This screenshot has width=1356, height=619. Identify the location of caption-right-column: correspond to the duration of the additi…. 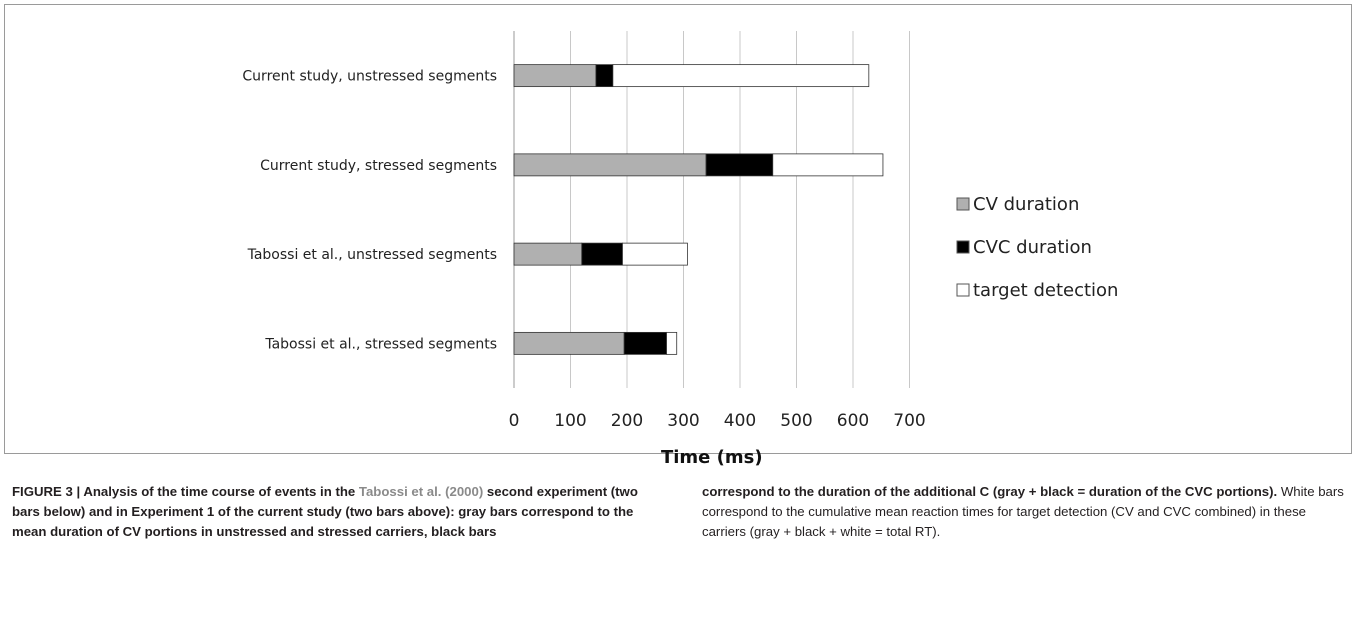
(1026, 512).